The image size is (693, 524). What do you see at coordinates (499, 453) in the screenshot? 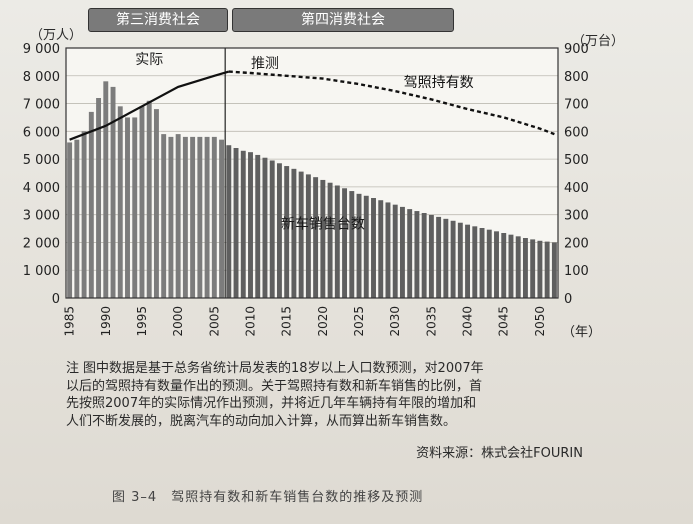
I see `data-source: 资料来源：株式会社FOURIN` at bounding box center [499, 453].